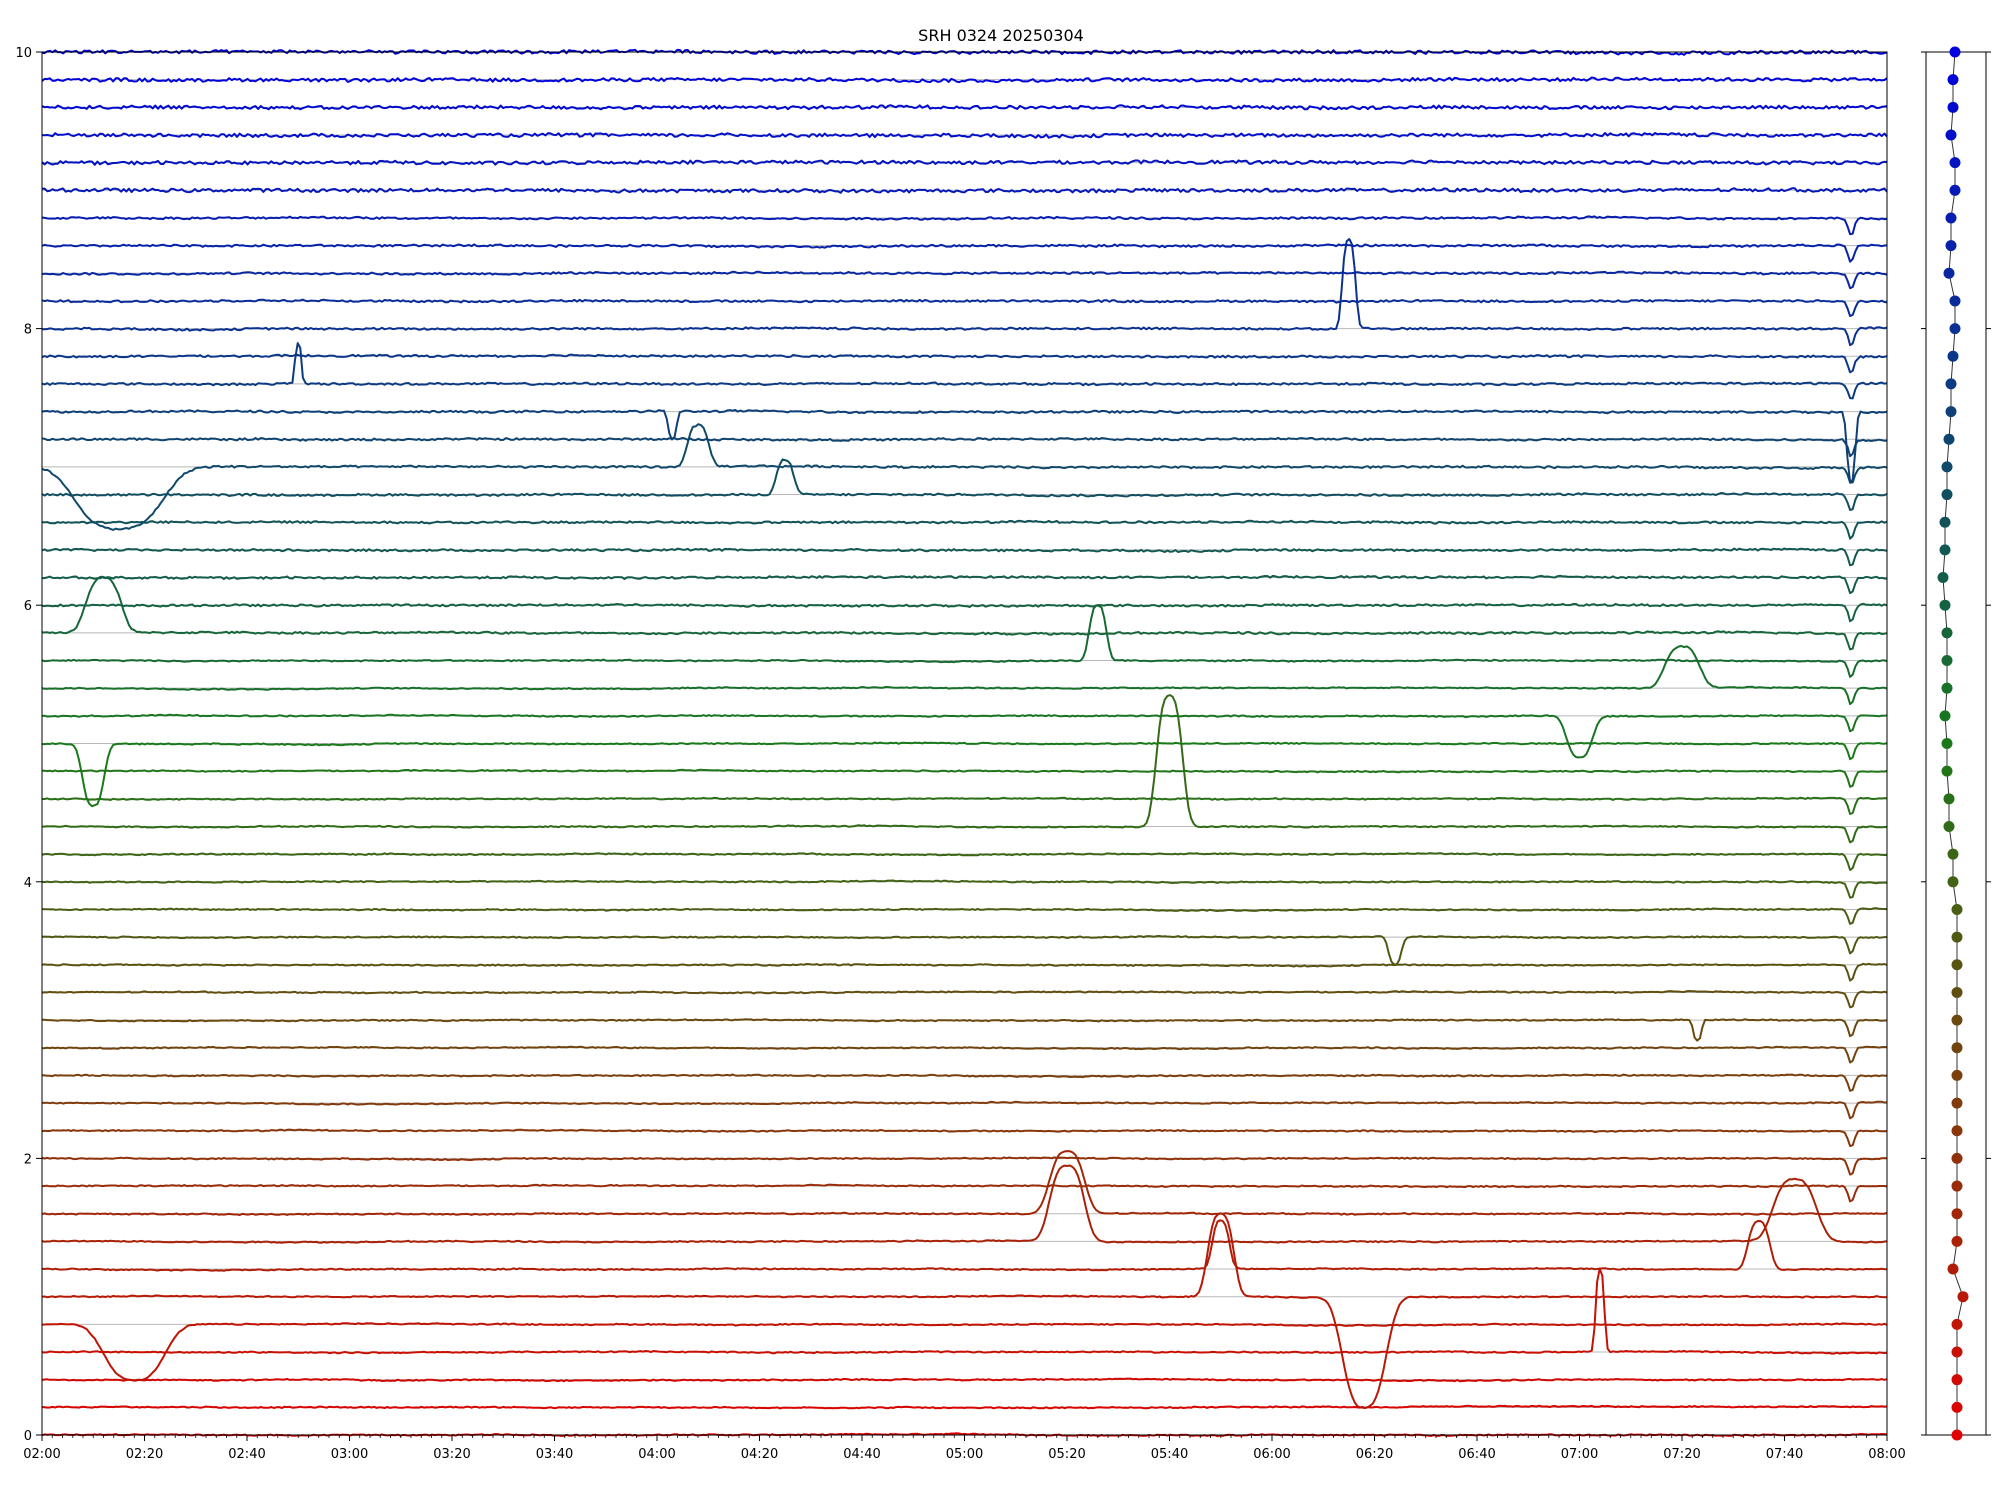  I want to click on x-tick-label: 03:20, so click(451, 1454).